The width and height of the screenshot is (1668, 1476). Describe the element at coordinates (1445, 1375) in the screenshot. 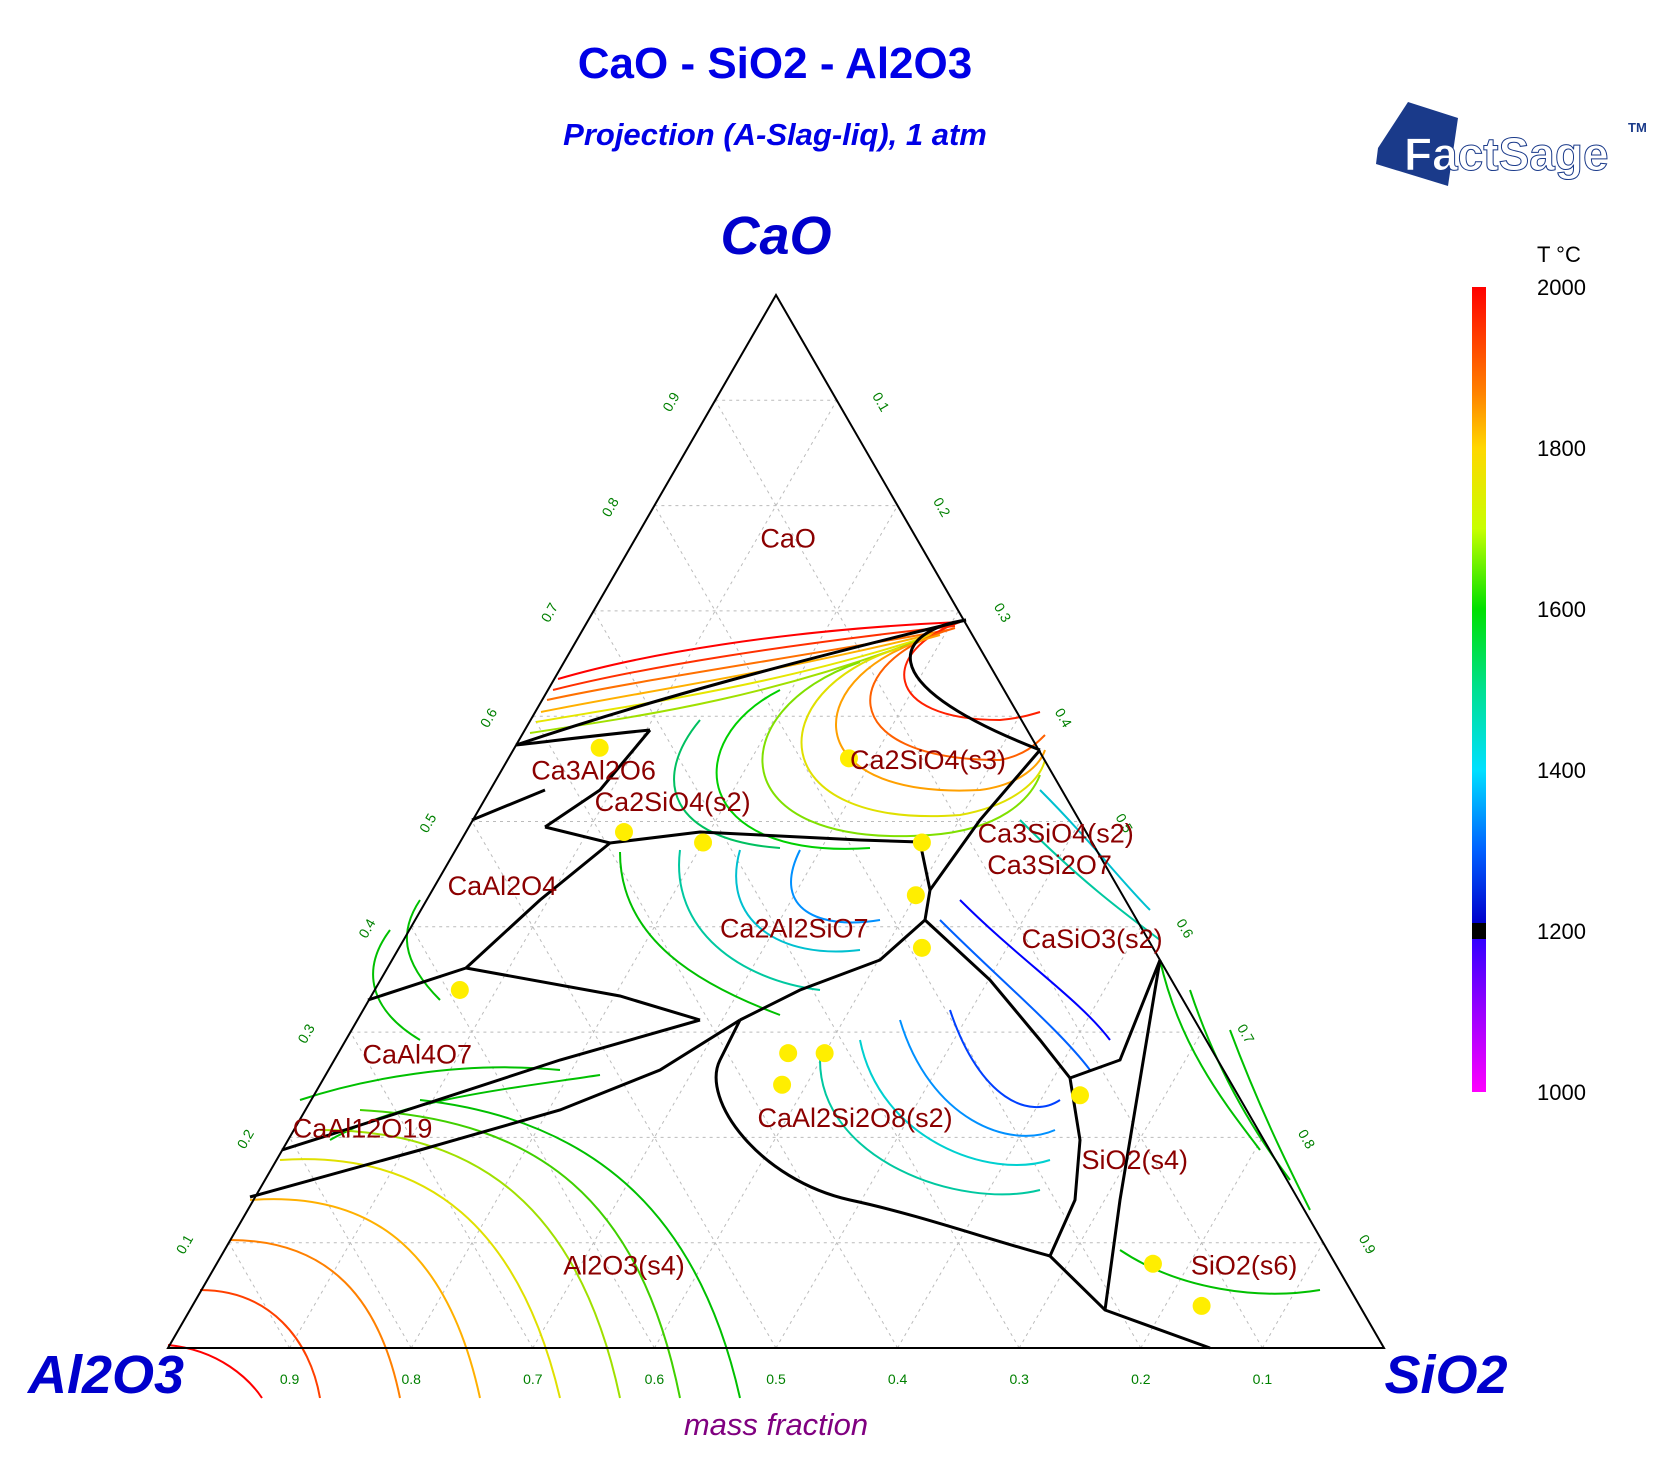

I see `vertex-label-right: SiO2` at that location.